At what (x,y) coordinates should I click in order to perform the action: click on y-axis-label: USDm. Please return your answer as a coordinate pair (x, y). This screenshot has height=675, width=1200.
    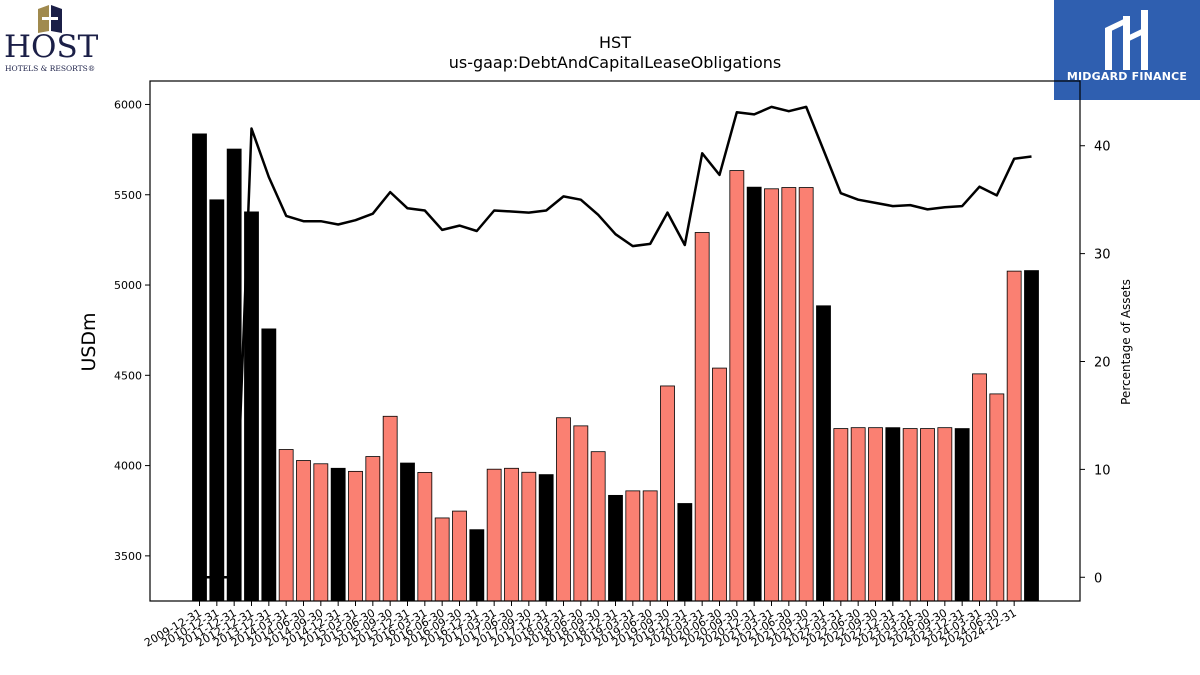
    Looking at the image, I should click on (89, 341).